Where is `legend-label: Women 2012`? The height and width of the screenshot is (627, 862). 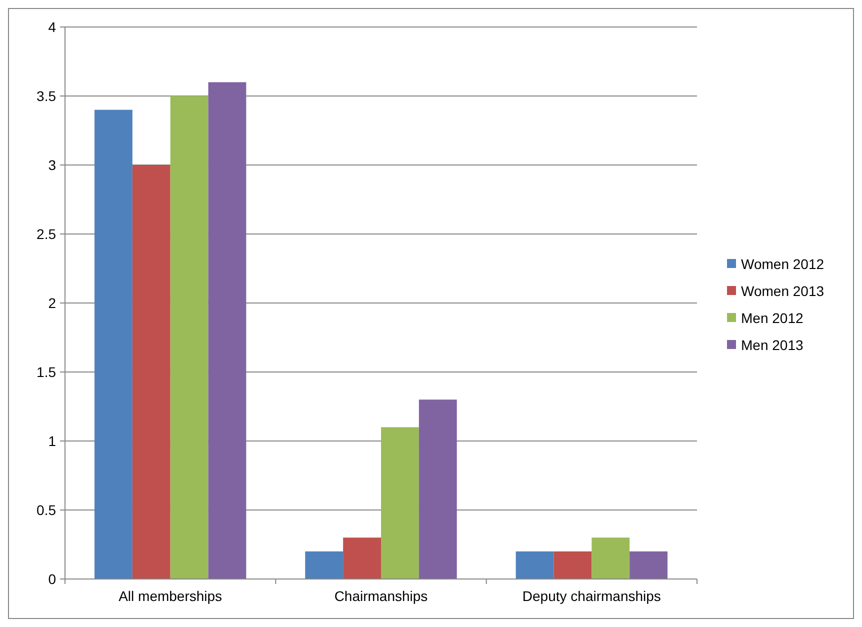 legend-label: Women 2012 is located at coordinates (782, 264).